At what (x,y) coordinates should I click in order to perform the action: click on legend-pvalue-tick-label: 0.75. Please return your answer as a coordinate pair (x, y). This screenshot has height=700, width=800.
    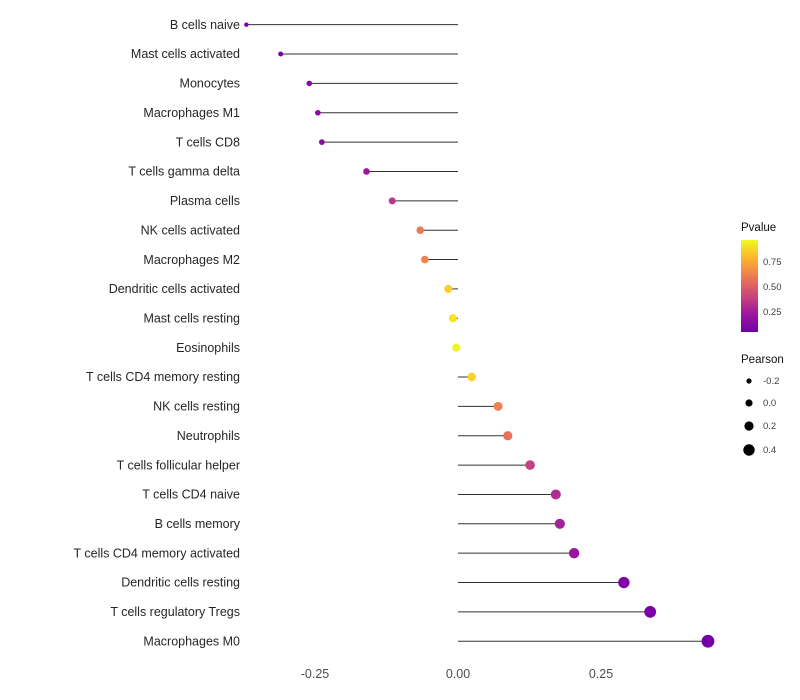
    Looking at the image, I should click on (772, 262).